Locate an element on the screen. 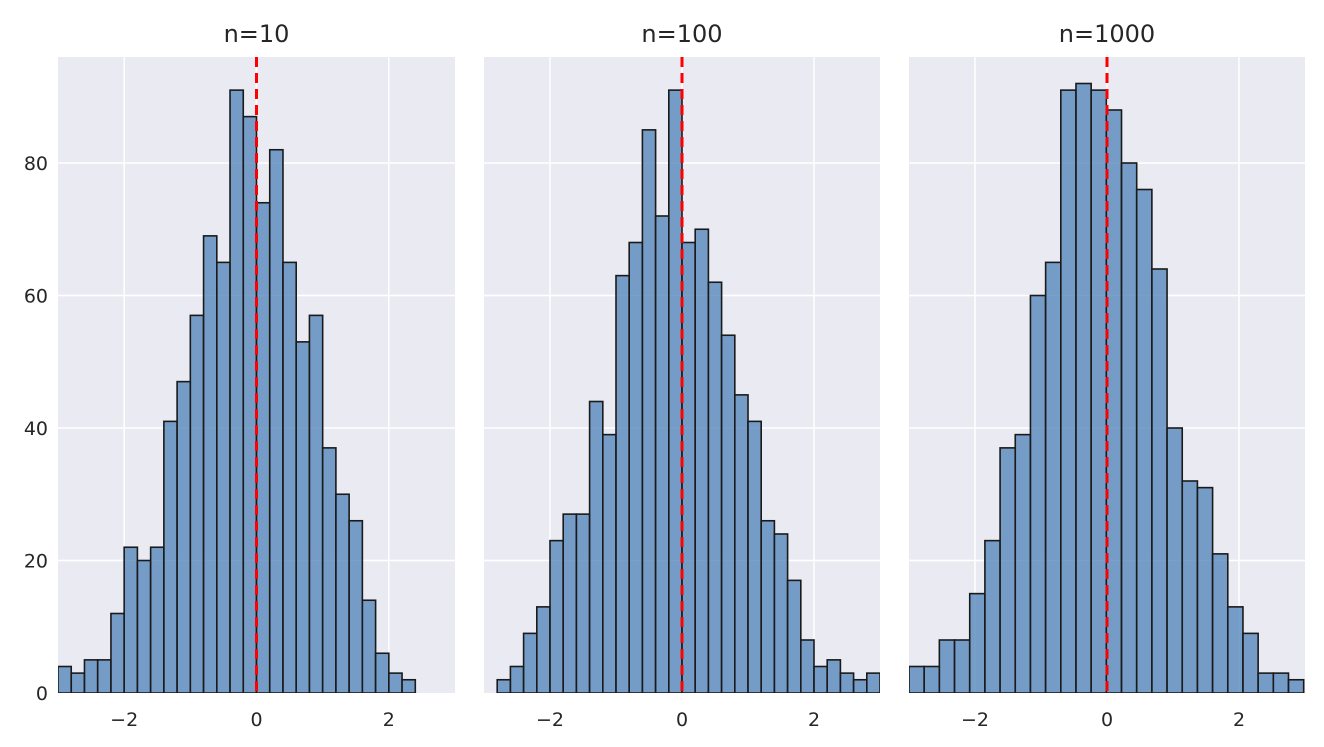 The height and width of the screenshot is (747, 1324). panel-title: n=1000 is located at coordinates (1107, 34).